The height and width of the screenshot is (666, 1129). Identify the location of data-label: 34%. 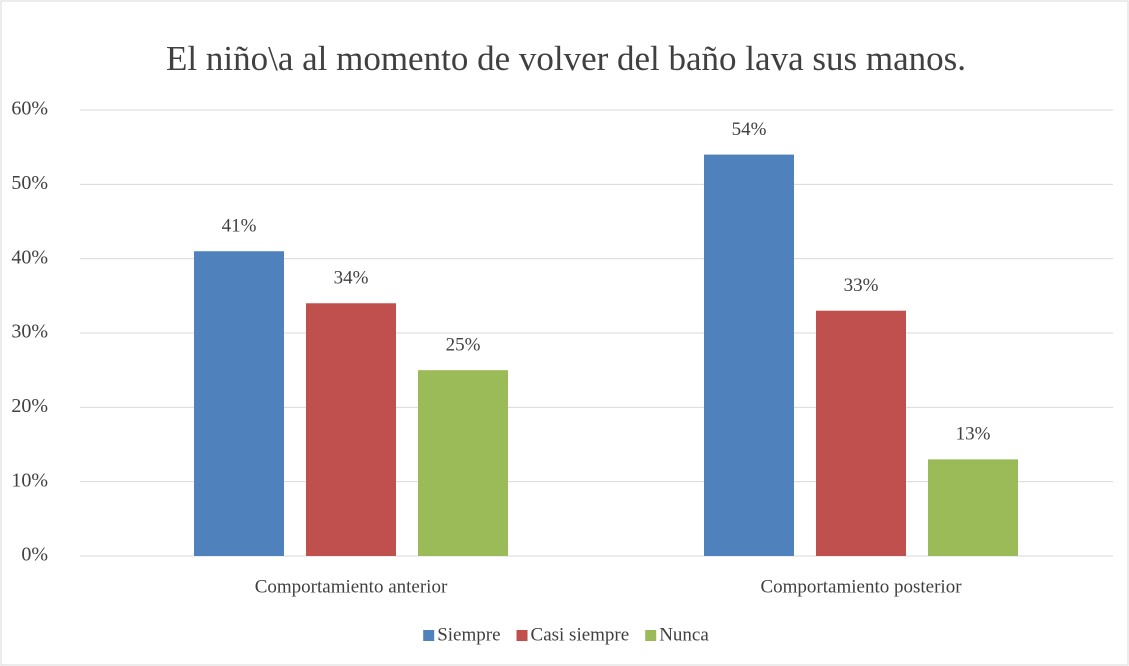
(351, 278).